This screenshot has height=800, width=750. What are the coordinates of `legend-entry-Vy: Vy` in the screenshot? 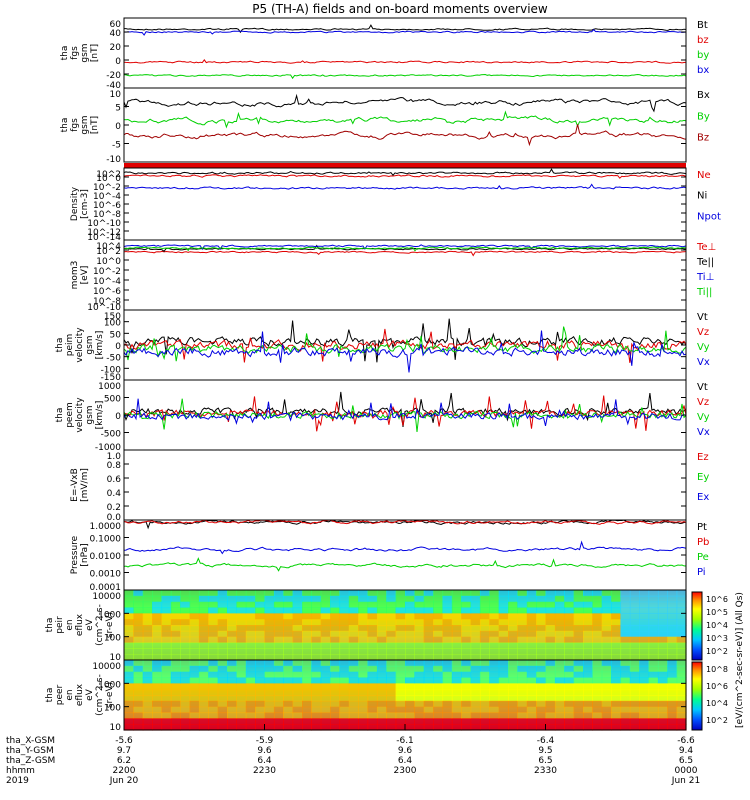 It's located at (703, 417).